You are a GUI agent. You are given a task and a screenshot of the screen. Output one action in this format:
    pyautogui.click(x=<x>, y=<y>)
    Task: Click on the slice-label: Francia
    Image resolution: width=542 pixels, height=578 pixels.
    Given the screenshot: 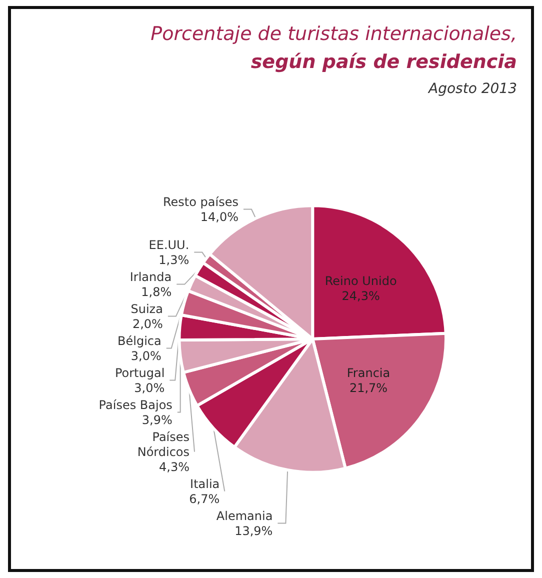 What is the action you would take?
    pyautogui.click(x=368, y=373)
    